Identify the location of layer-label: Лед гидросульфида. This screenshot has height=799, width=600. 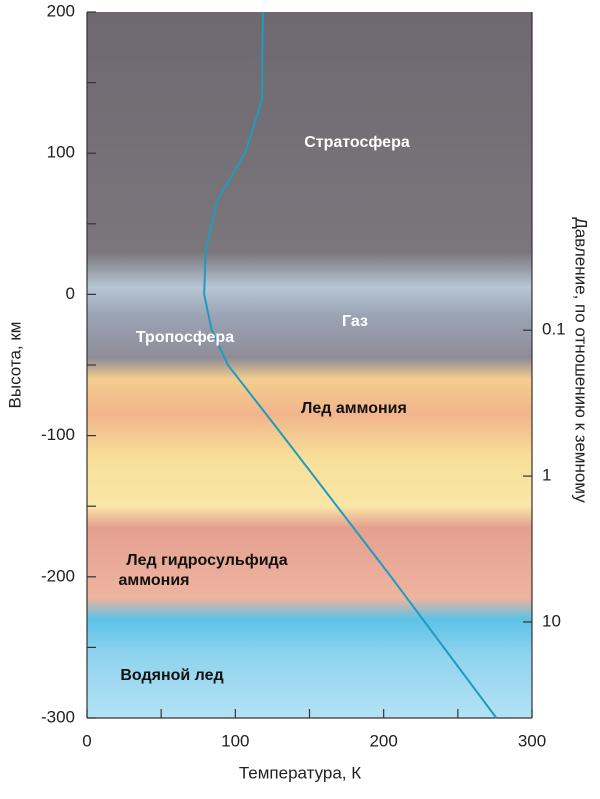
(206, 560).